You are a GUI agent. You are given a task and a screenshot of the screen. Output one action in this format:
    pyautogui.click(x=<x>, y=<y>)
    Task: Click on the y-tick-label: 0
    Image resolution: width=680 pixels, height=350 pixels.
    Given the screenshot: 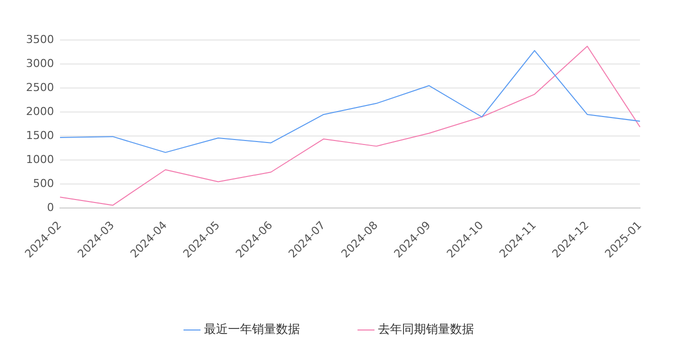 What is the action you would take?
    pyautogui.click(x=50, y=207)
    